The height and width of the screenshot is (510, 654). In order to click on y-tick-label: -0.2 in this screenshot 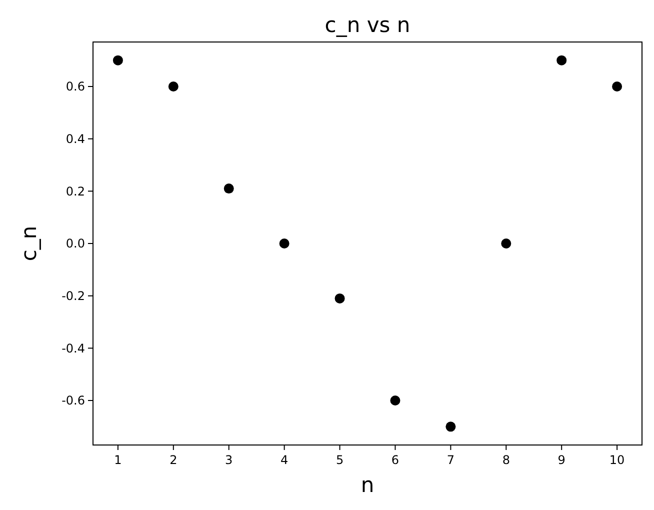, I will do `click(73, 296)`.